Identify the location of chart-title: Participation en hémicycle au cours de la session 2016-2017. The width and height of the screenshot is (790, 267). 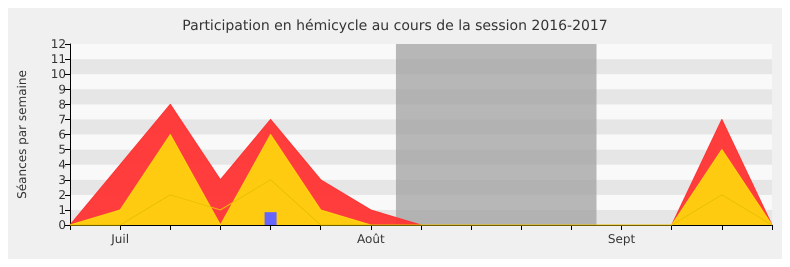
(395, 26).